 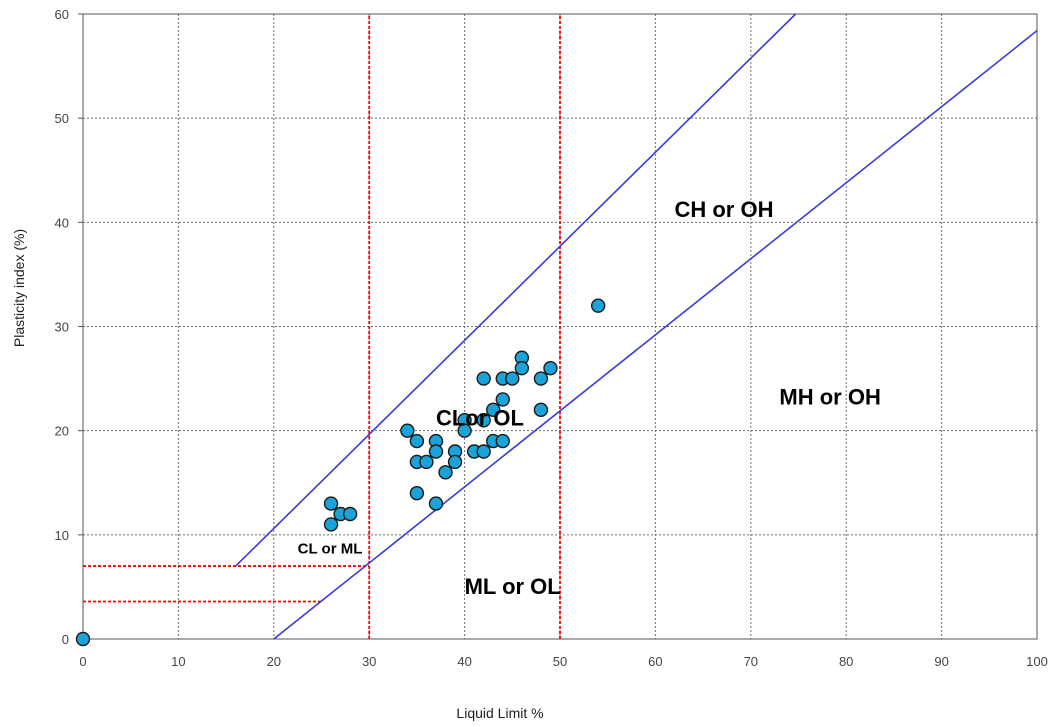 I want to click on x-axis-ticks: 0 10 20 30 40 50 60 70 80 90 100, so click(x=563, y=661).